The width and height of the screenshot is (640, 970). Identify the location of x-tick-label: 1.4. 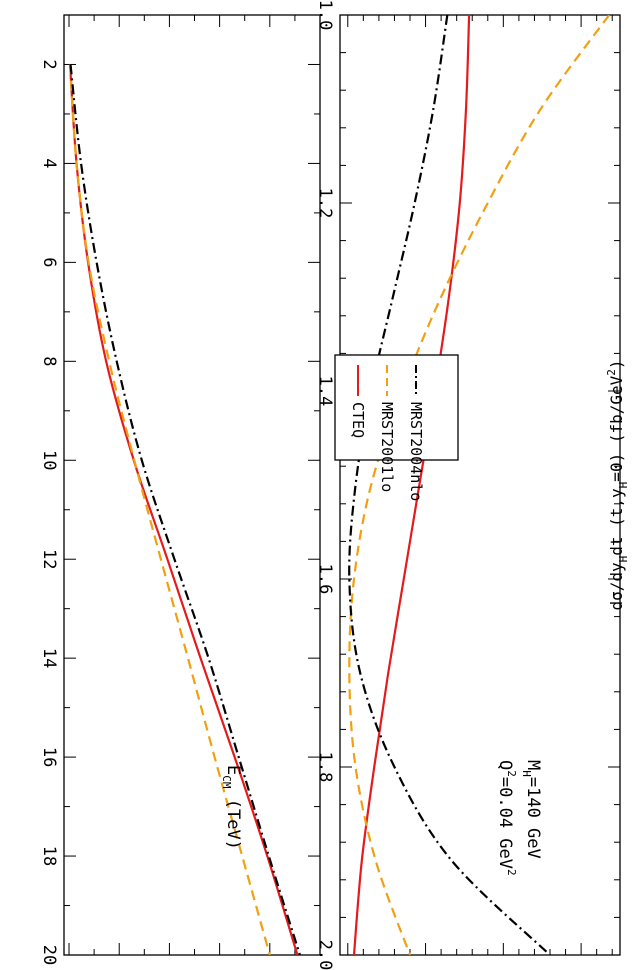
(325, 391).